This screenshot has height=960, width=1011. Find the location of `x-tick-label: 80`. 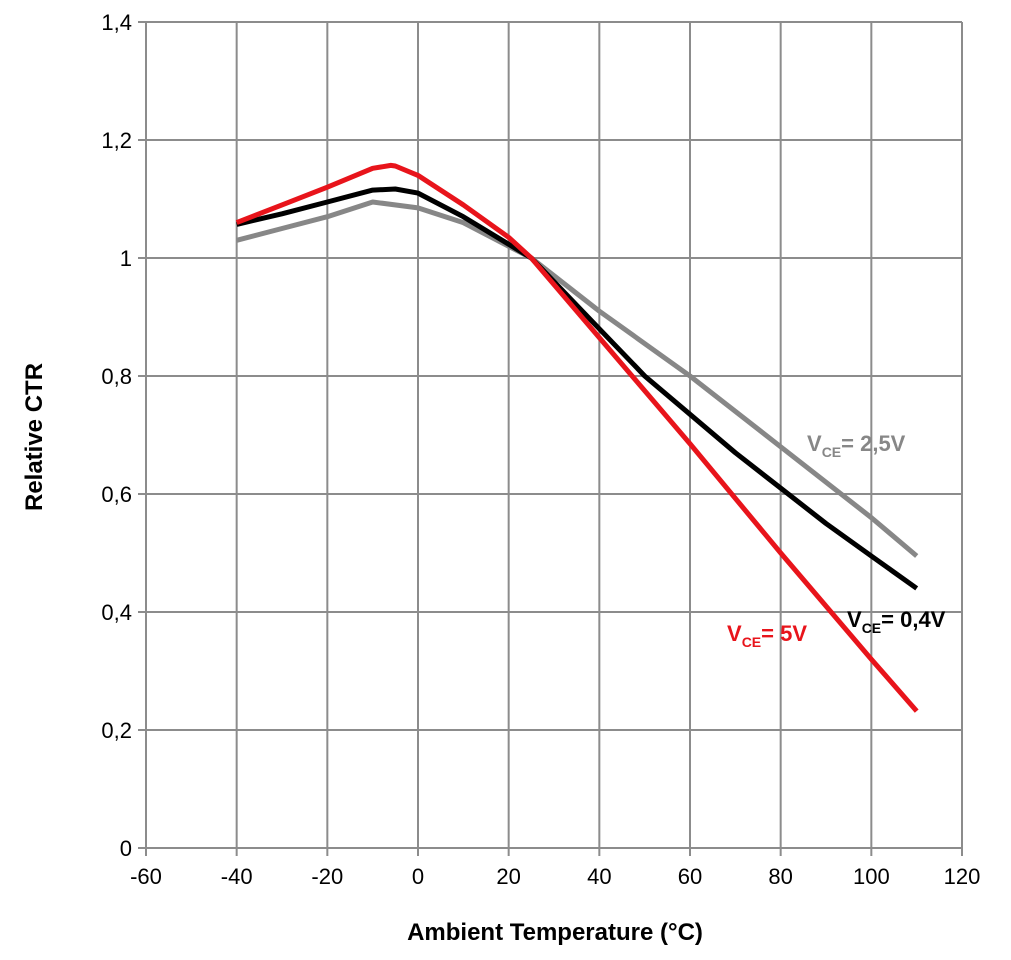

x-tick-label: 80 is located at coordinates (780, 876).